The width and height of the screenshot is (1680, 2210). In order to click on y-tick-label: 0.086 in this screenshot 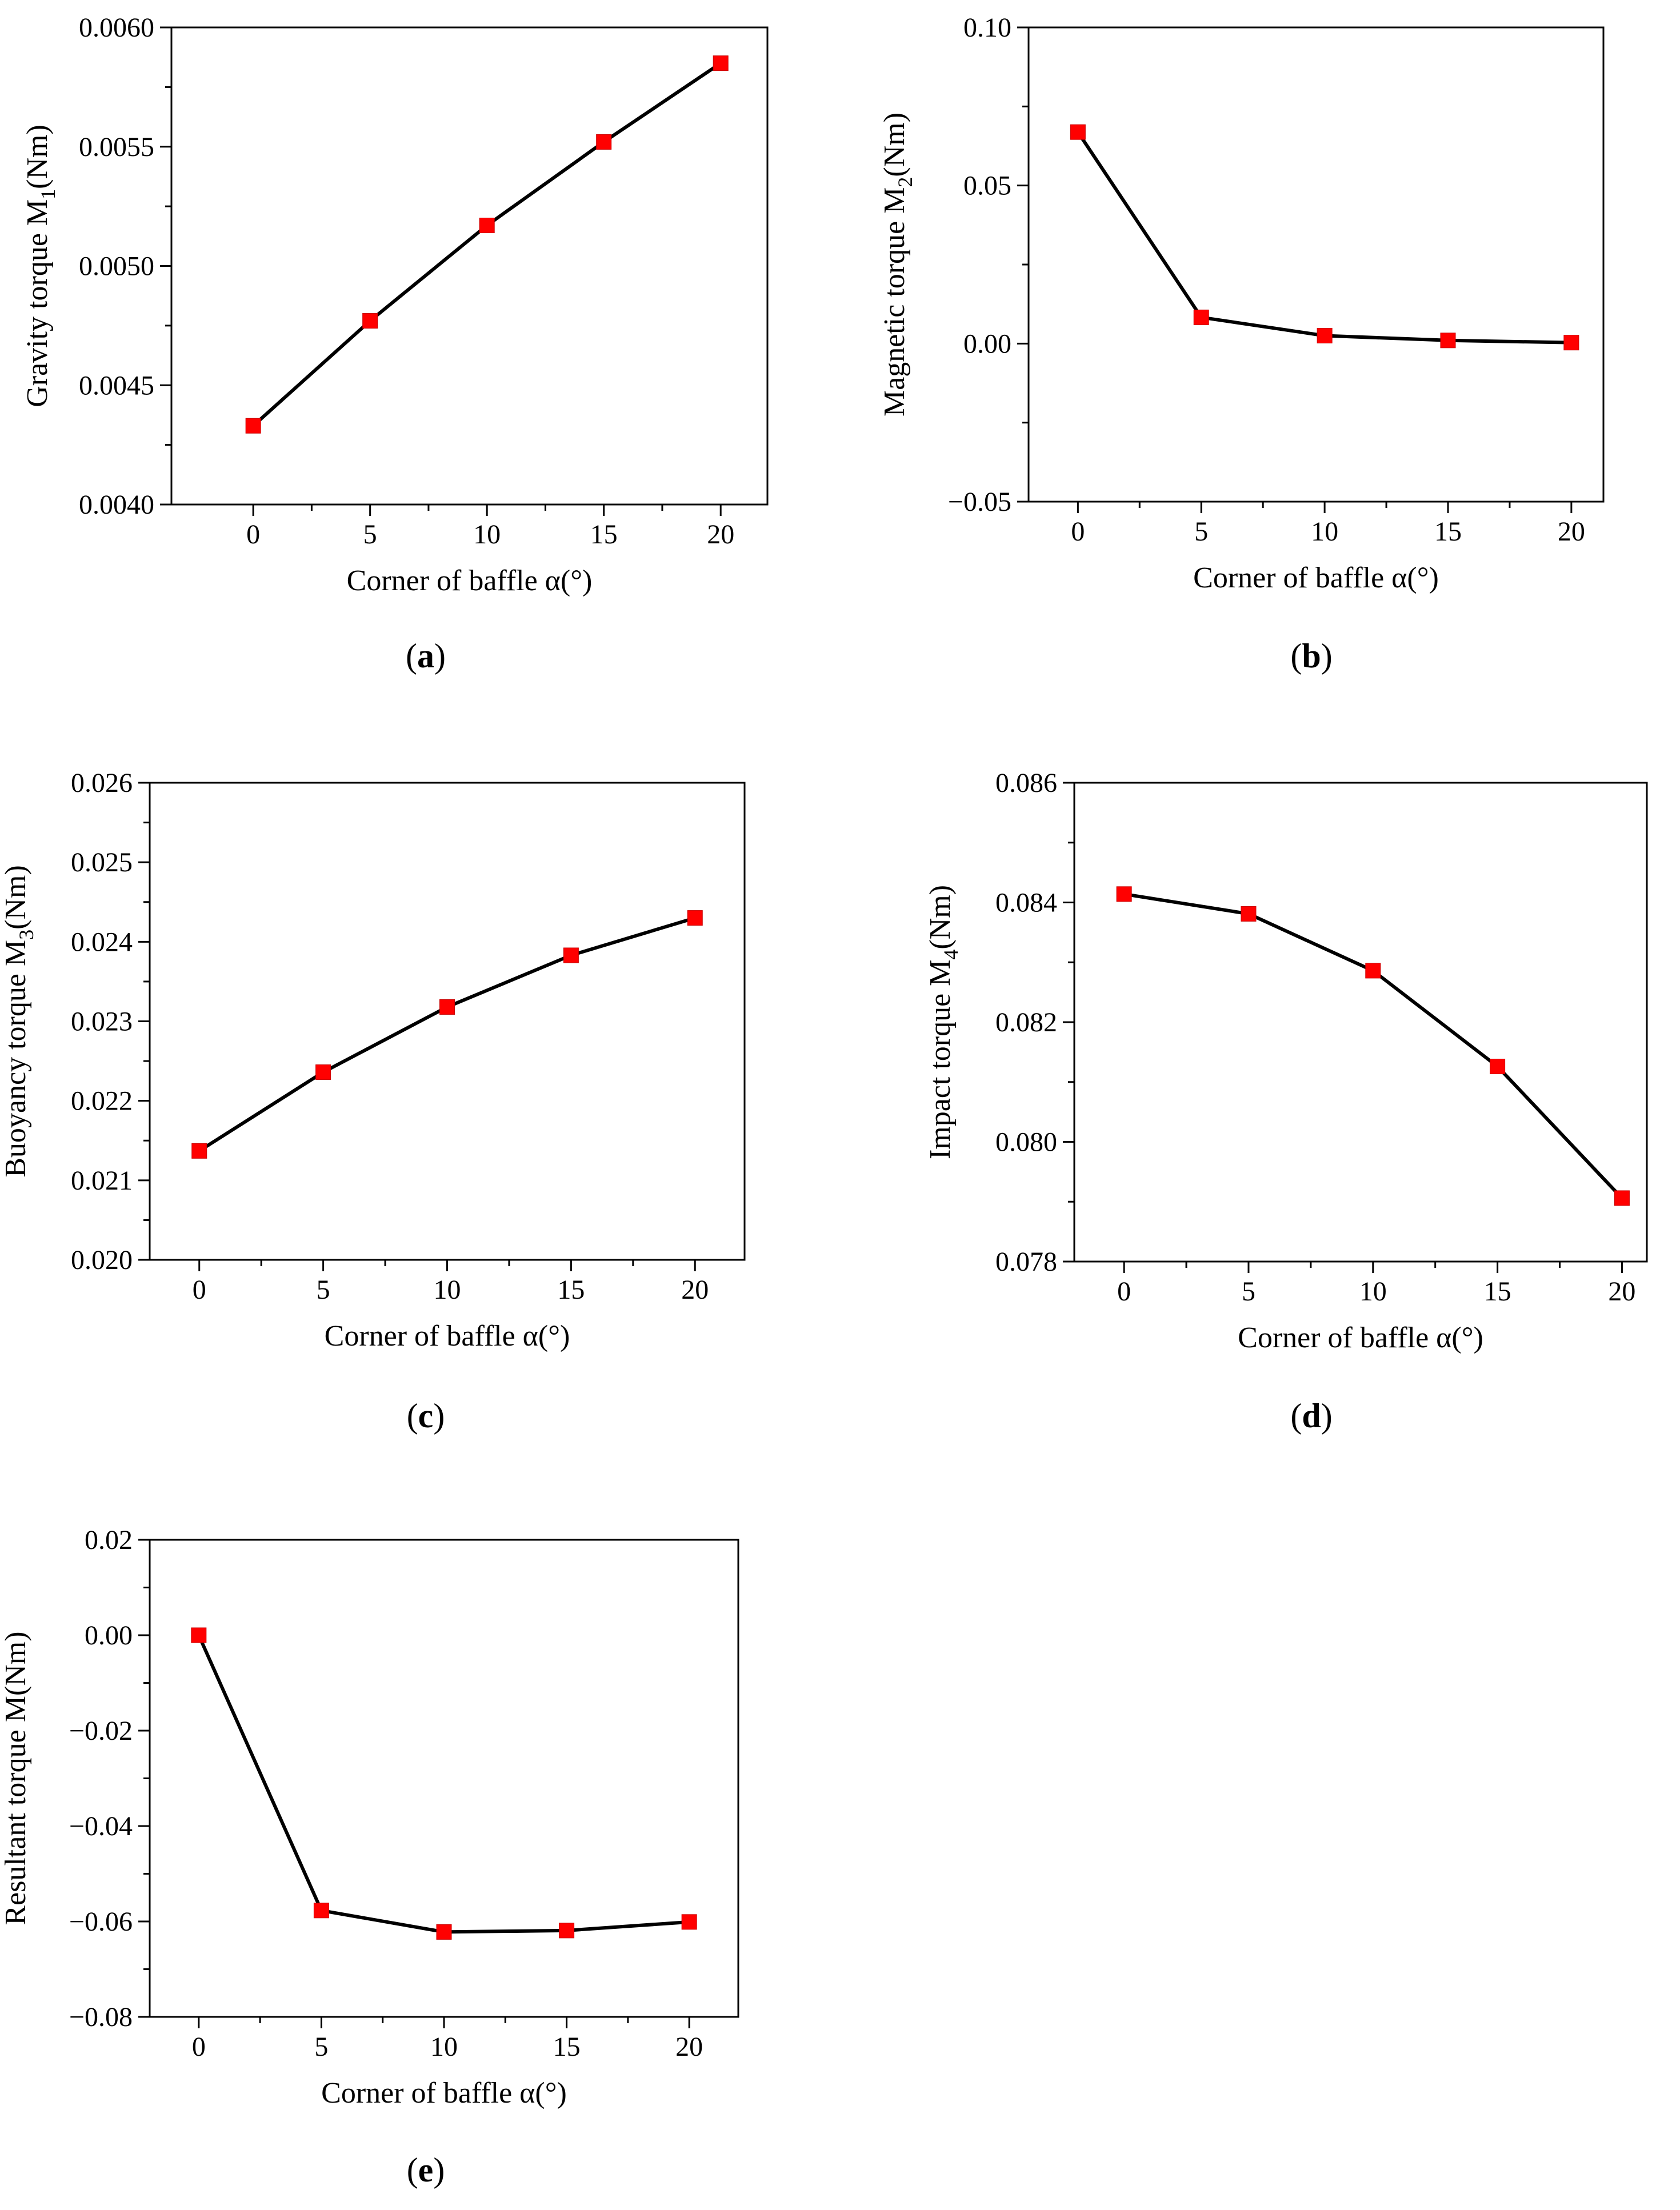, I will do `click(1026, 783)`.